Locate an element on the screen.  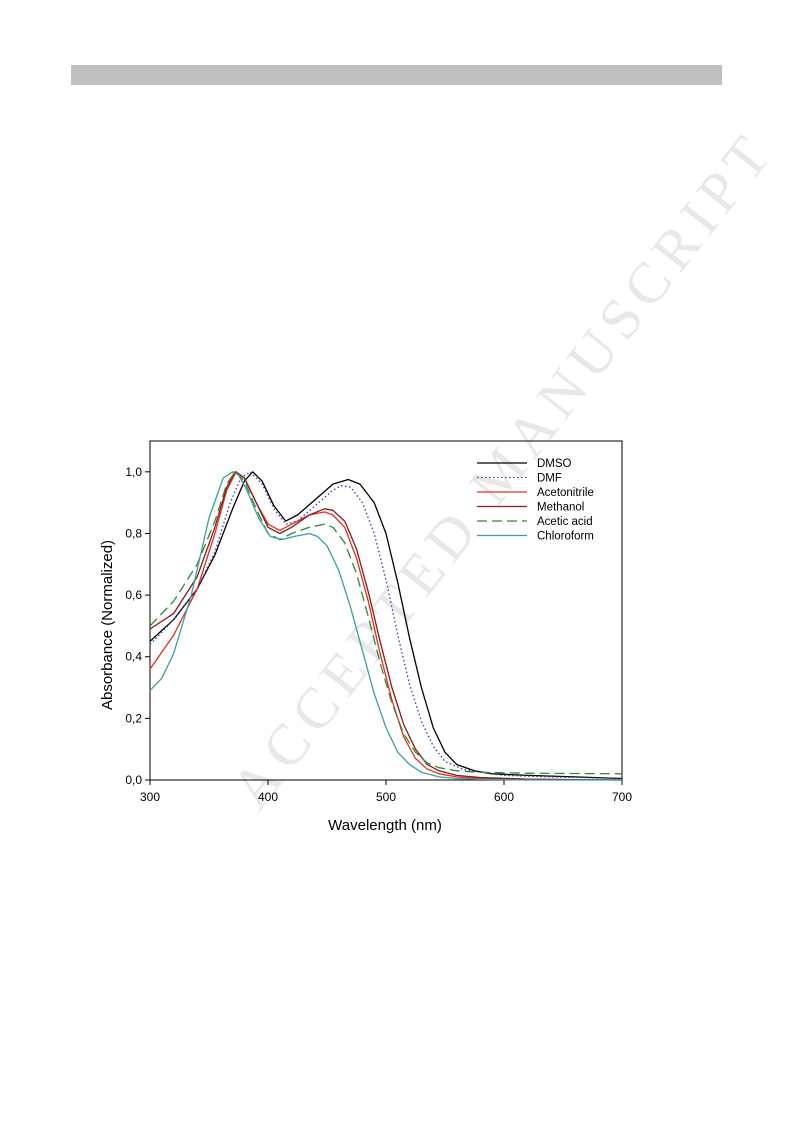
y-tick-label: 0,8 is located at coordinates (133, 533).